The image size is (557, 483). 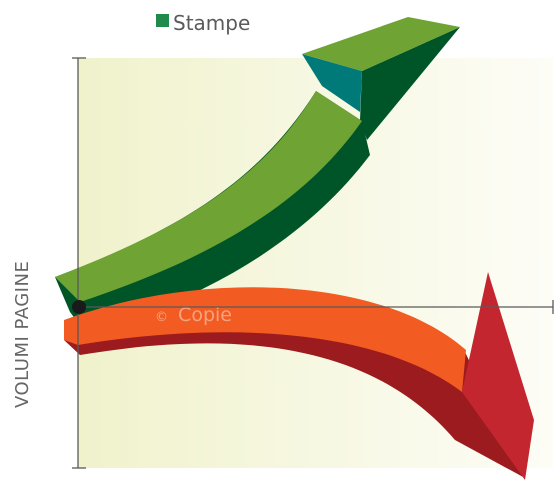 I want to click on arrow-up-head-face, so click(x=332, y=83).